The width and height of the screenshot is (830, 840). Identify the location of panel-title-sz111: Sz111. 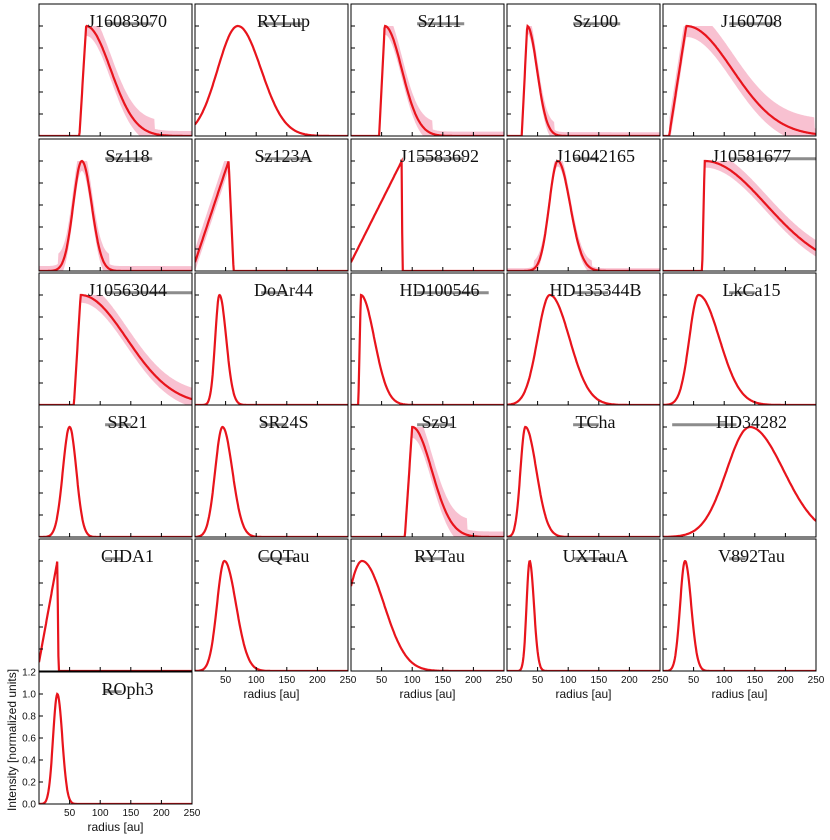
(440, 21).